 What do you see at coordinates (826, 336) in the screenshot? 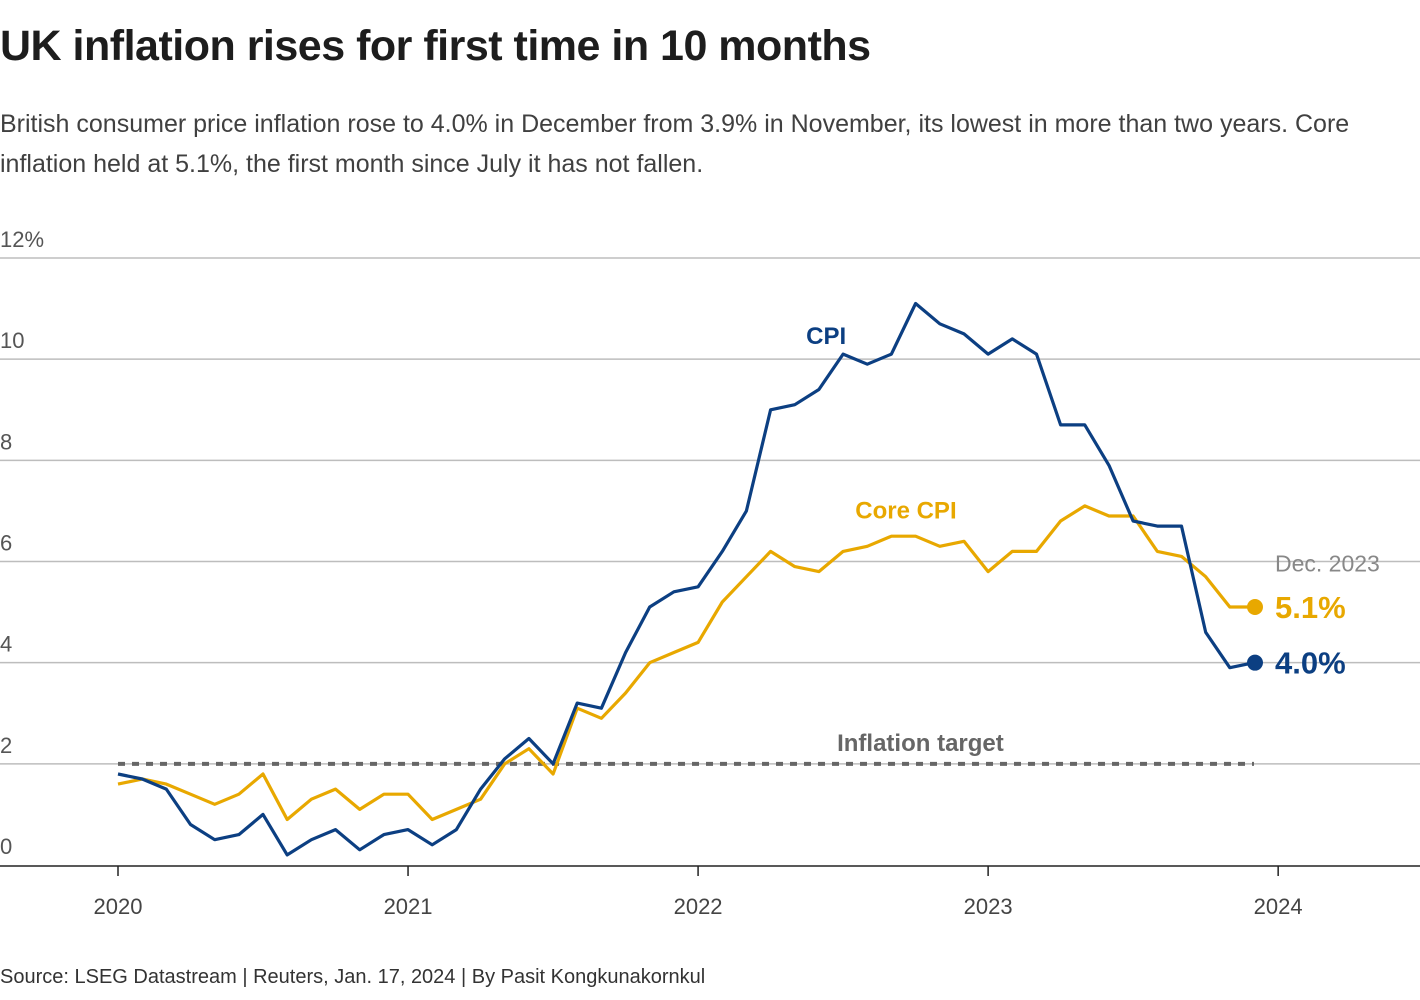
I see `cpi-series-label: CPI` at bounding box center [826, 336].